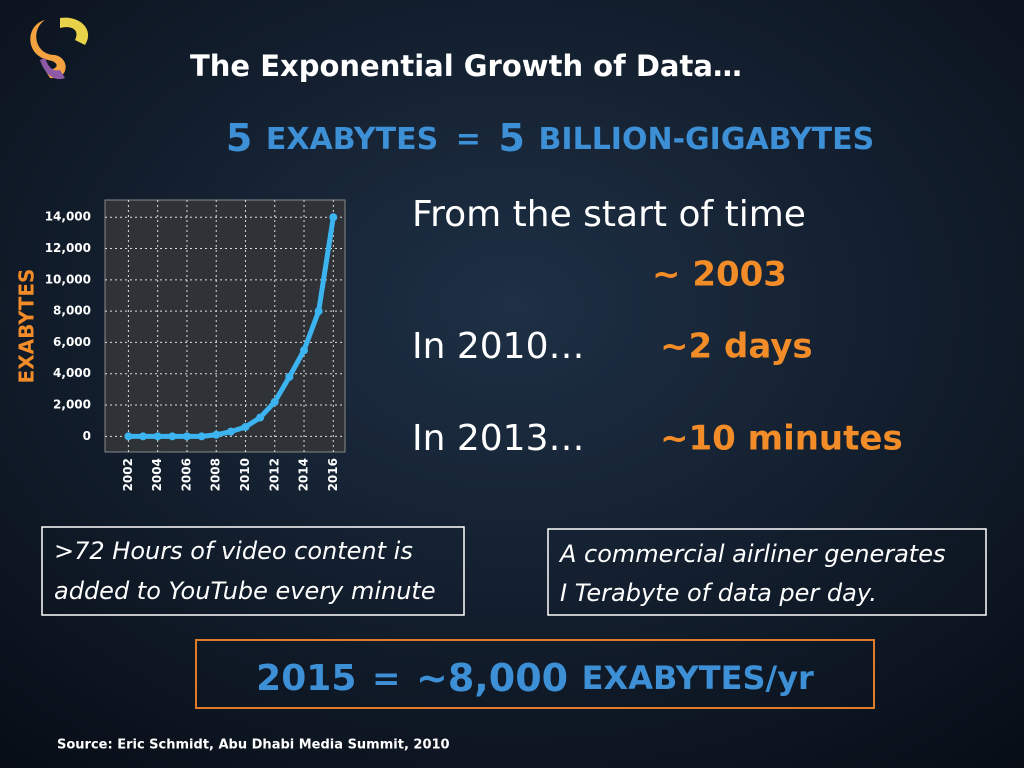 The image size is (1024, 768). I want to click on box-line: added to YouTube every minute, so click(245, 591).